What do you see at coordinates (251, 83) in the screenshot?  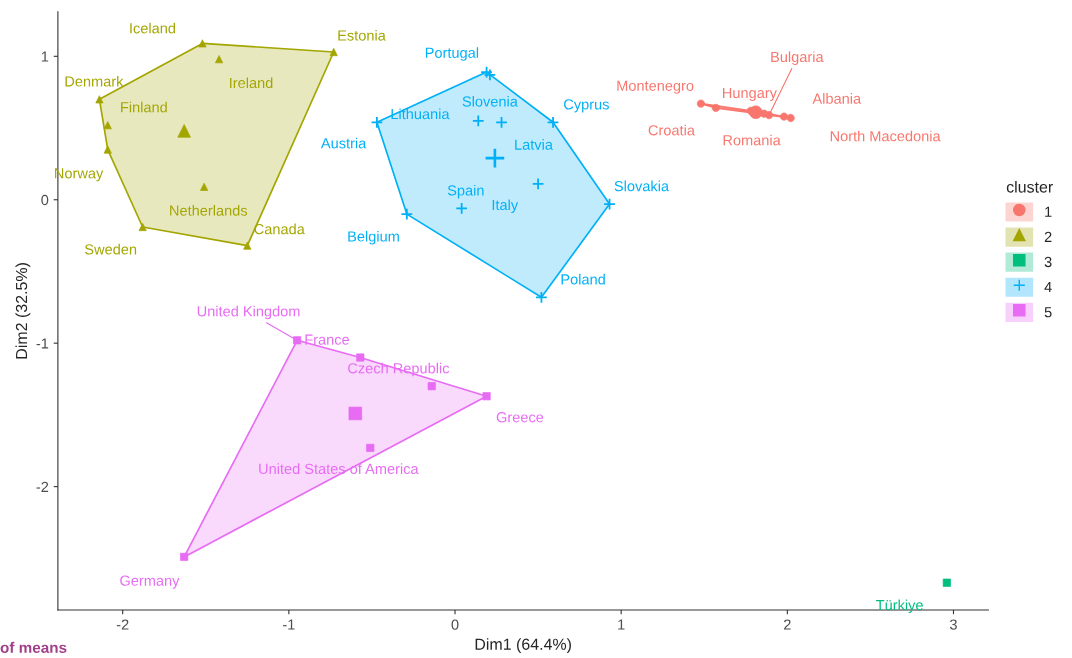 I see `annotation: Ireland` at bounding box center [251, 83].